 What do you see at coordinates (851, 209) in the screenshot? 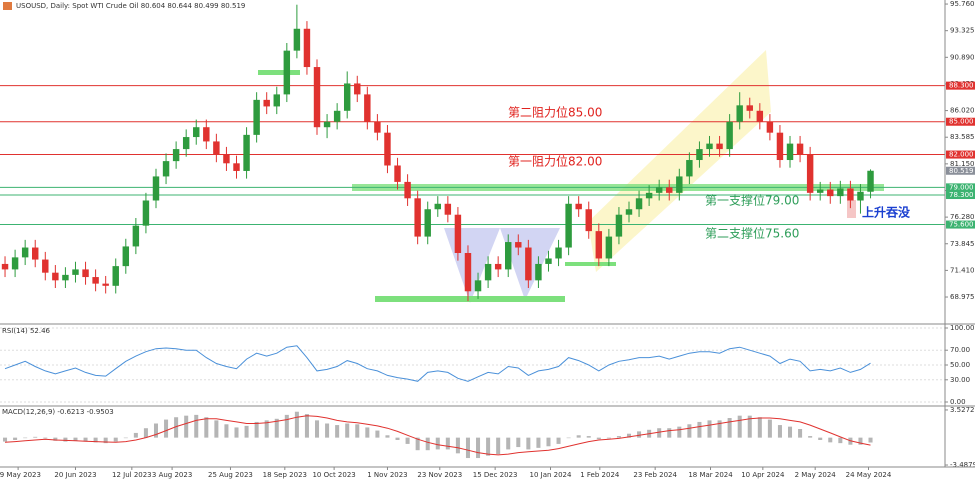
I see `engulf-mark` at bounding box center [851, 209].